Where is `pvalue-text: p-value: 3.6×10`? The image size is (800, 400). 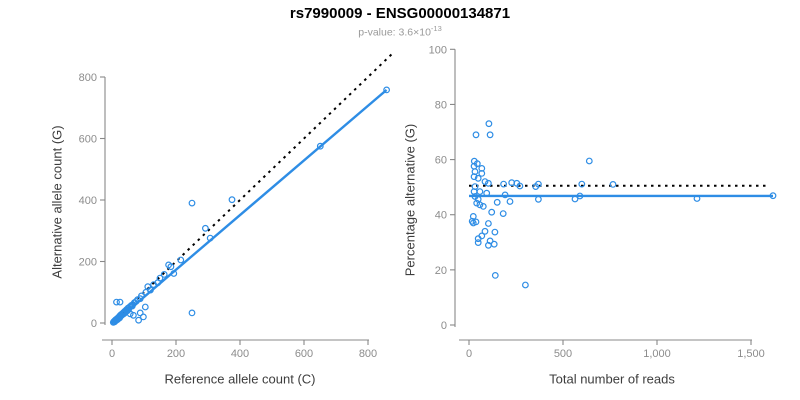 pvalue-text: p-value: 3.6×10 is located at coordinates (394, 32).